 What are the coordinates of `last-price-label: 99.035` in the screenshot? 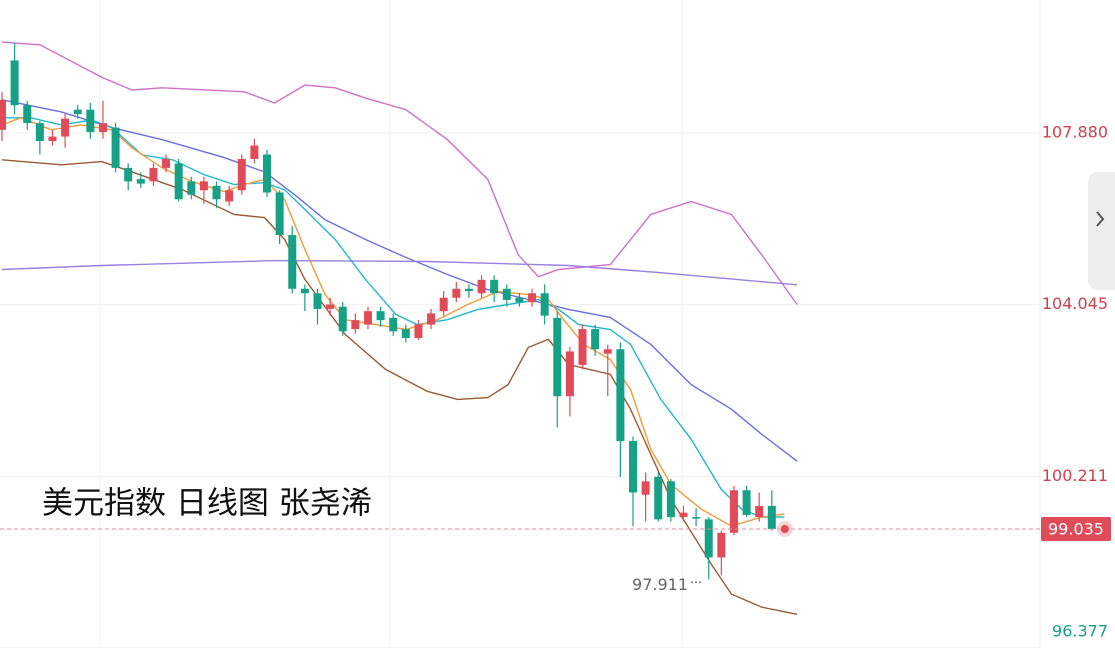 It's located at (1076, 528).